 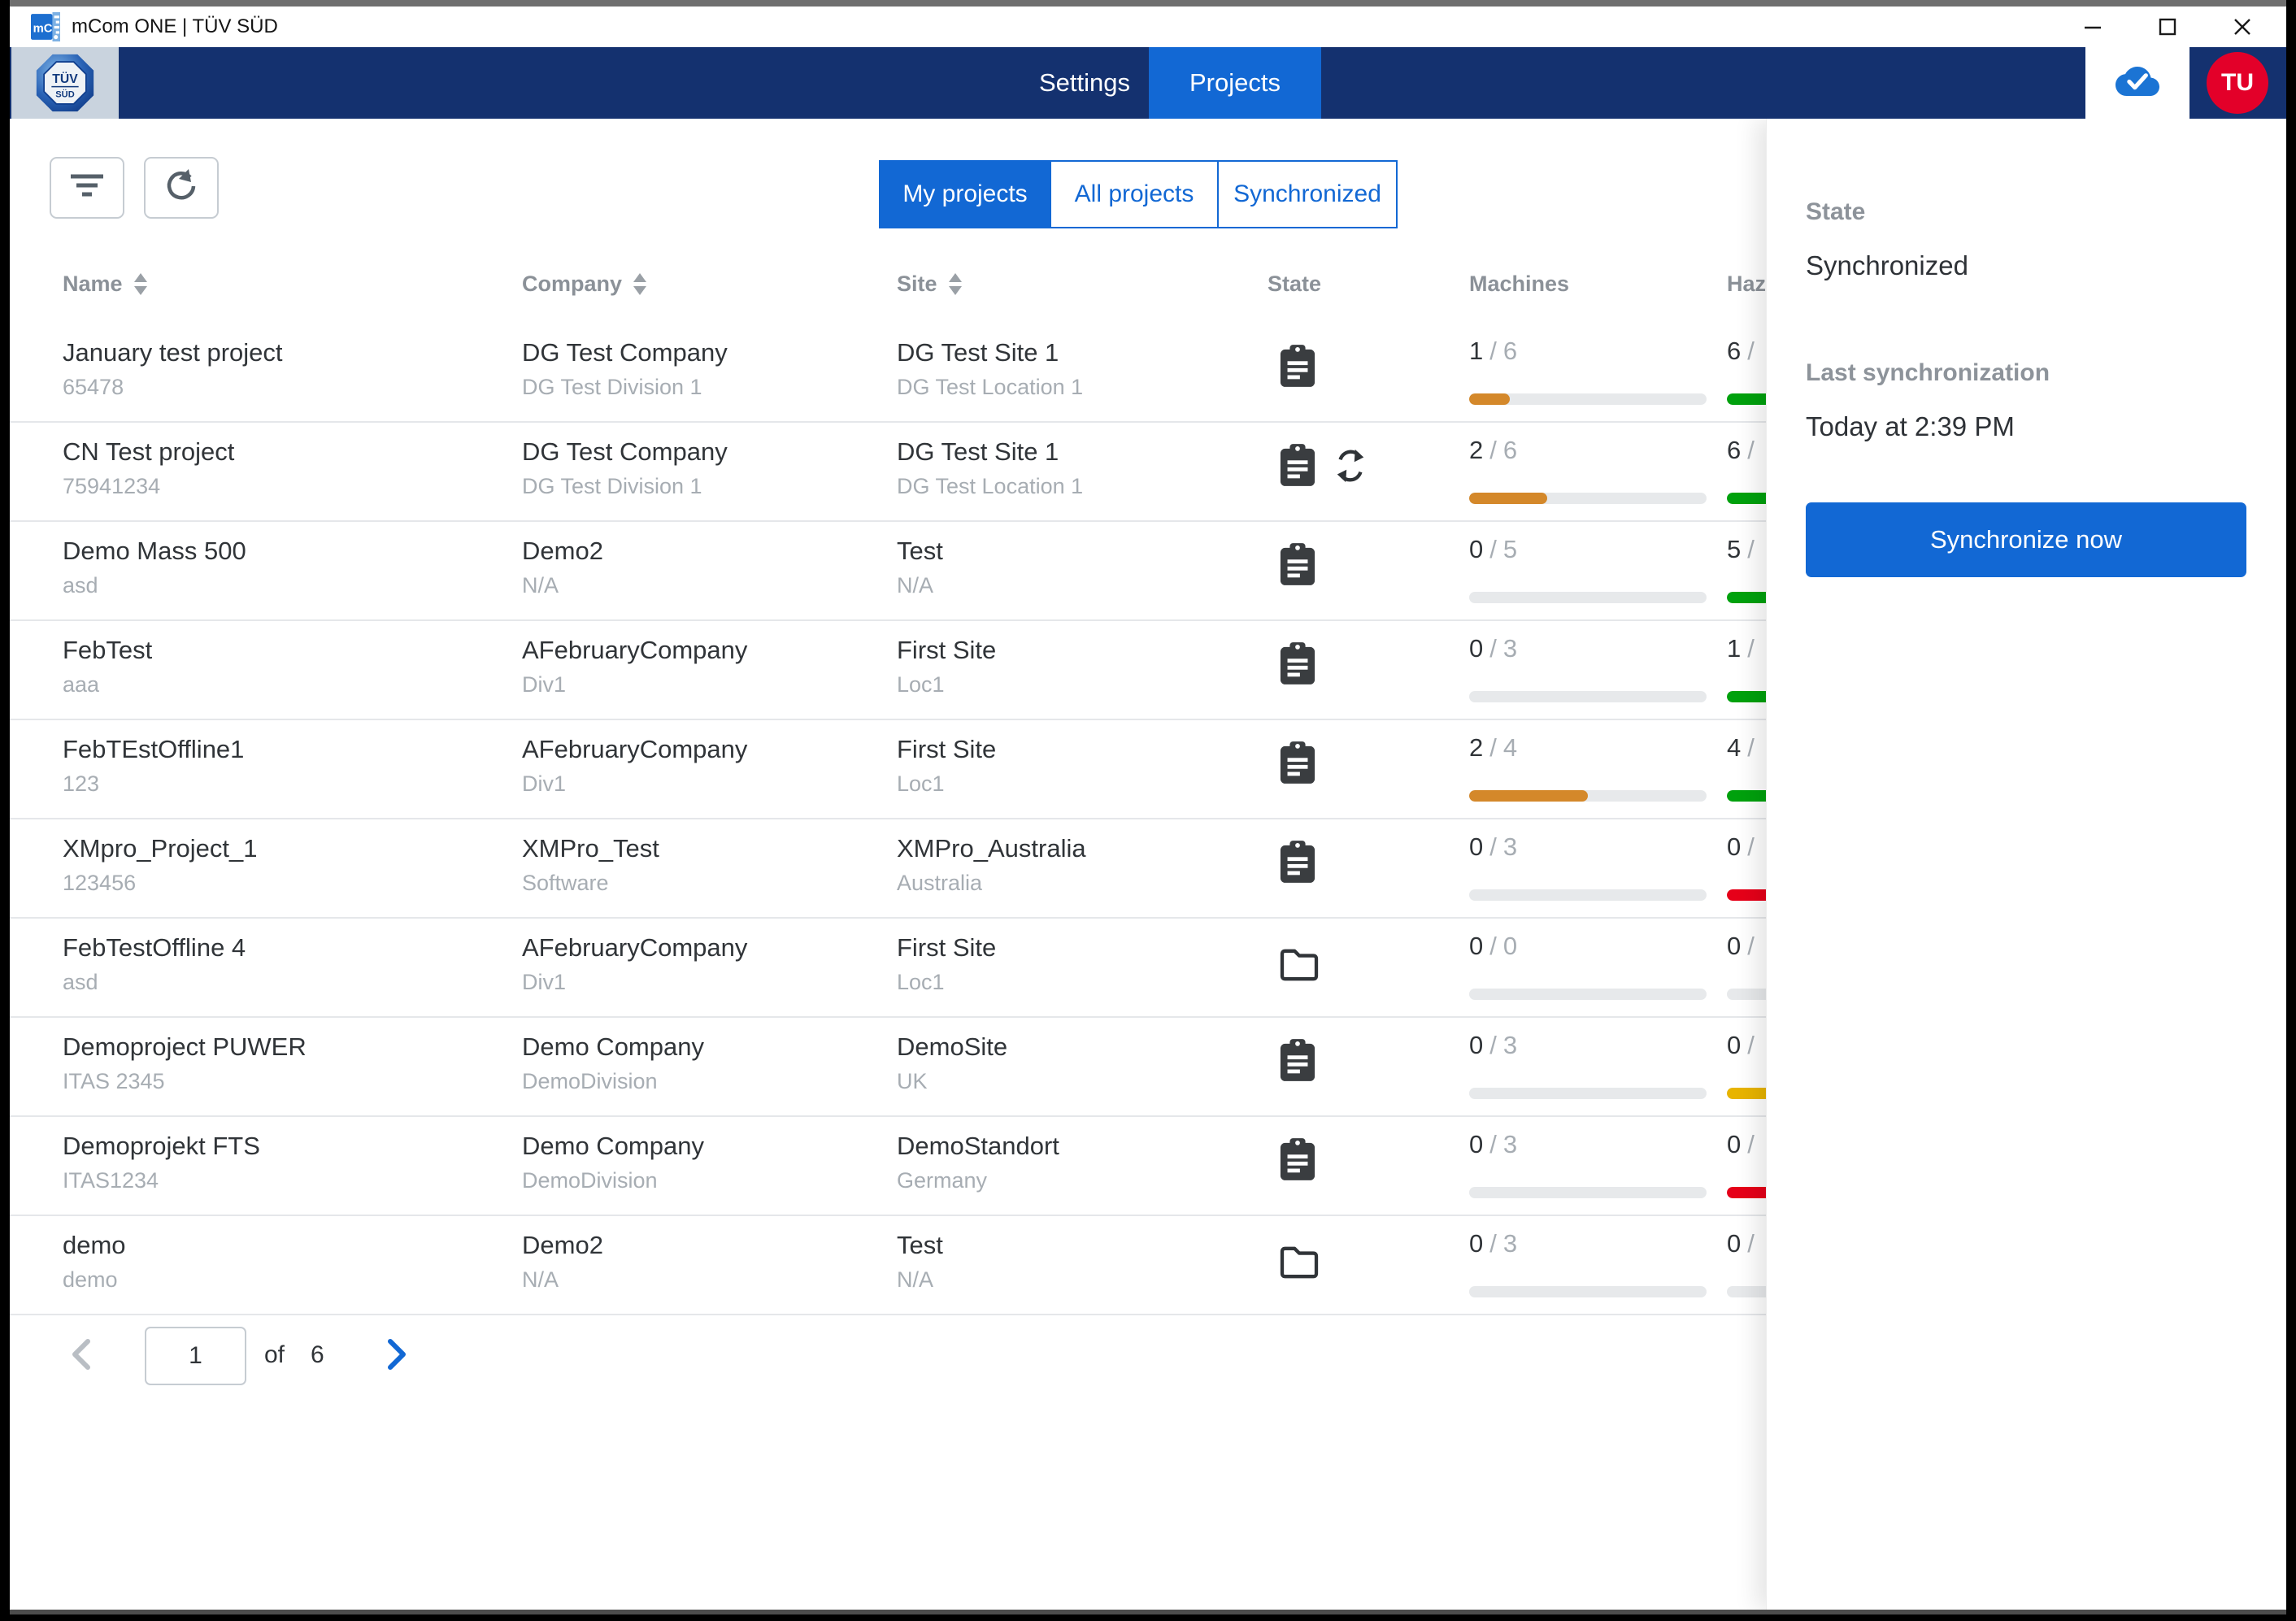 I want to click on pagination-total: 6, so click(x=318, y=1354).